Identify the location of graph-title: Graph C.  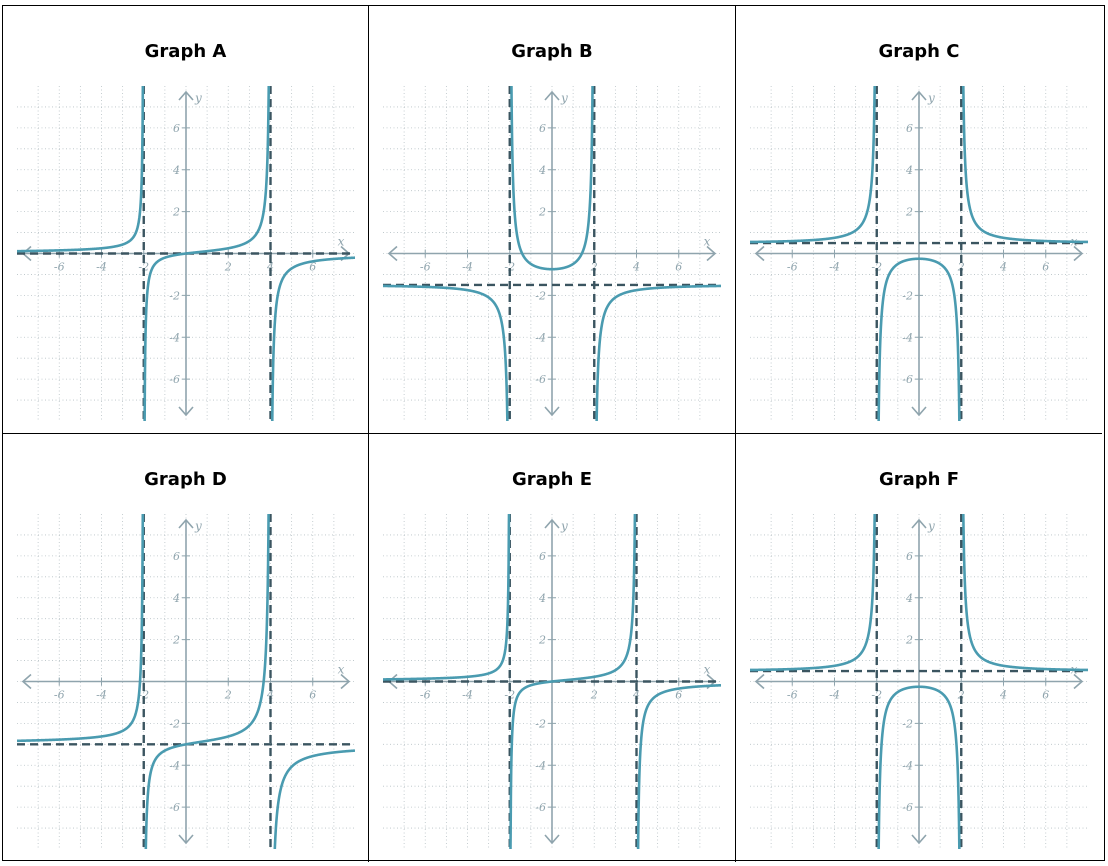
(919, 51).